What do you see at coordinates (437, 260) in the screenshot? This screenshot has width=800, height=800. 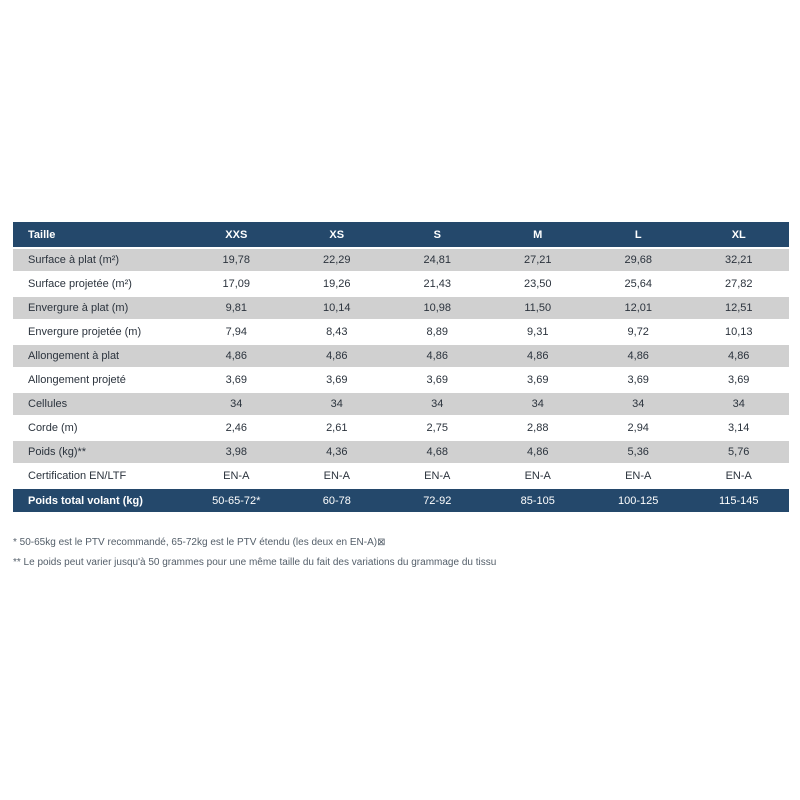 I see `spec-value: 24,81` at bounding box center [437, 260].